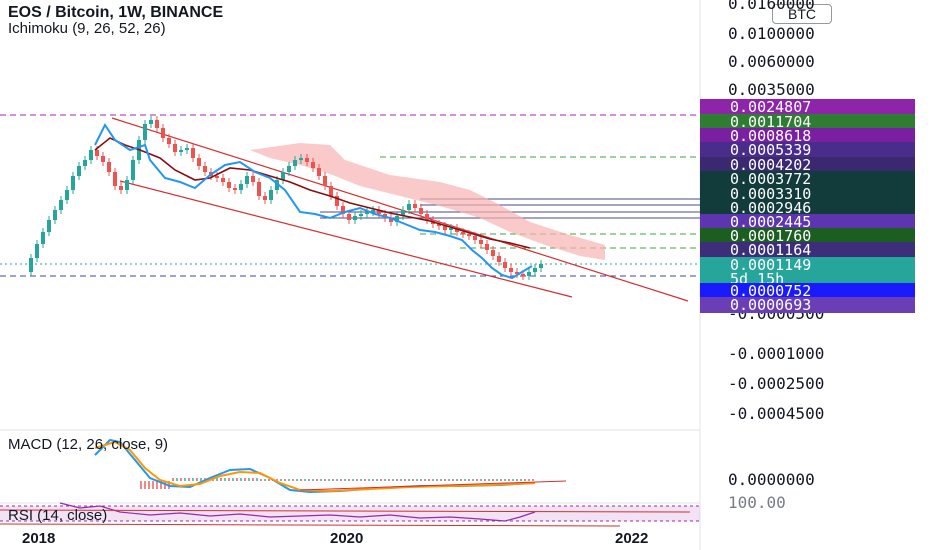  What do you see at coordinates (87, 28) in the screenshot?
I see `indicator-label-ichimoku: Ichimoku (9, 26, 52, 26)` at bounding box center [87, 28].